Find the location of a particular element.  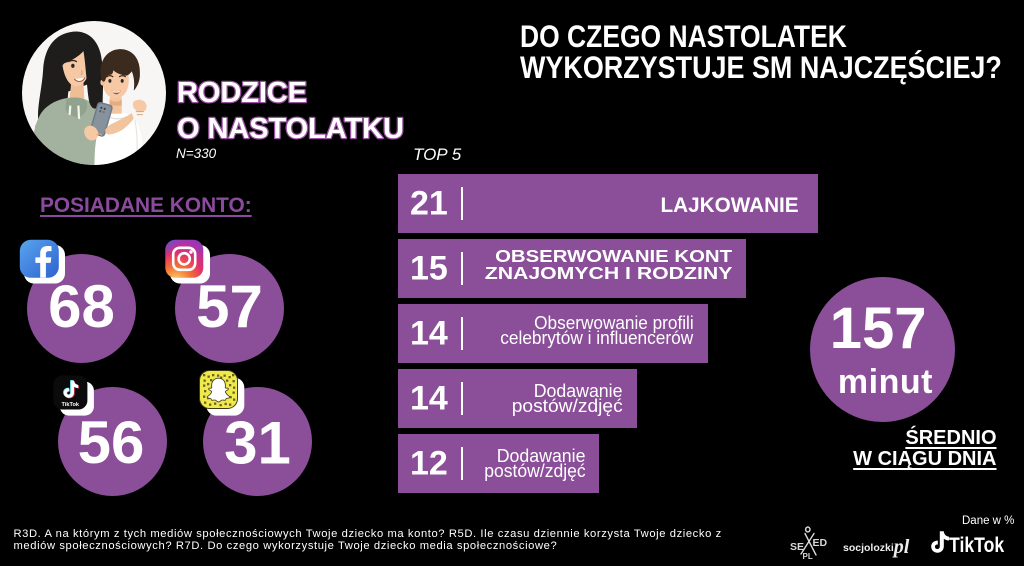

svg-text: ED is located at coordinates (820, 543).